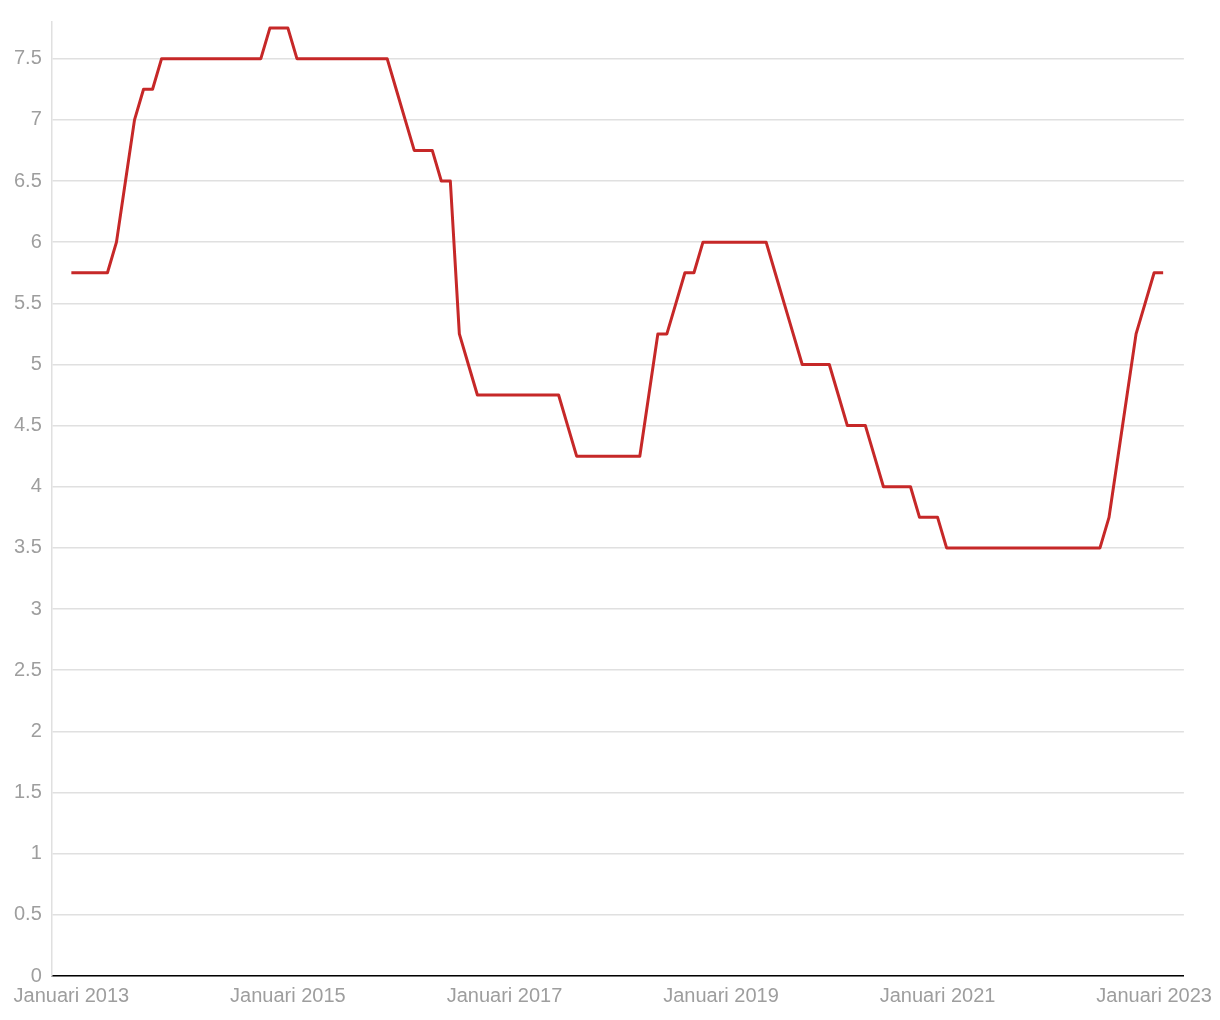 This screenshot has height=1020, width=1220. Describe the element at coordinates (504, 994) in the screenshot. I see `x-tick-label: Januari 2017` at that location.